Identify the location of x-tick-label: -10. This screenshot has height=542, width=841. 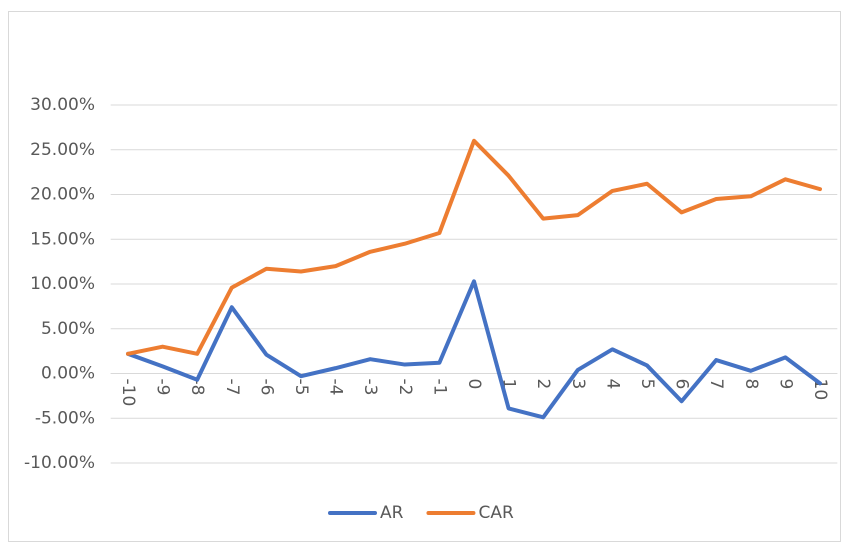
(128, 393).